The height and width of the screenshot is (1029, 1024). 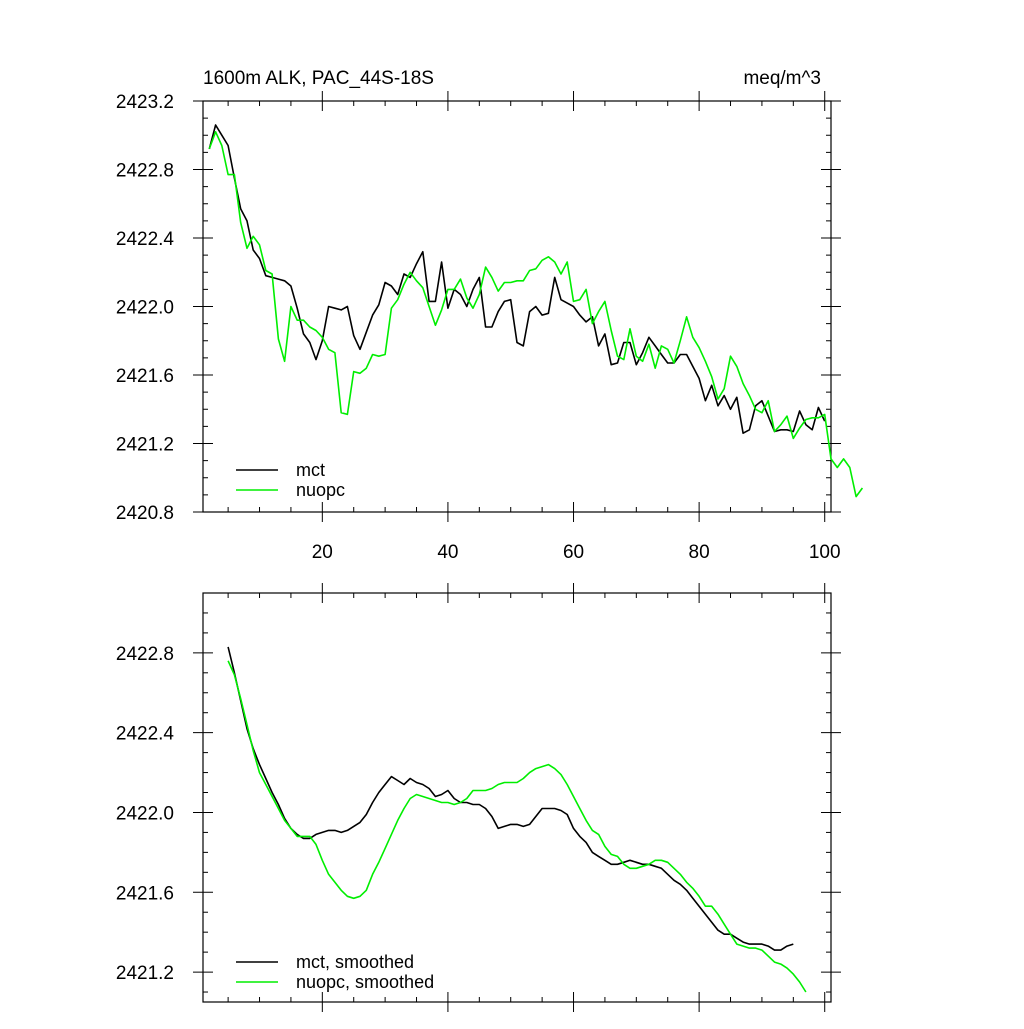 What do you see at coordinates (699, 552) in the screenshot?
I see `x-tick-label: 80` at bounding box center [699, 552].